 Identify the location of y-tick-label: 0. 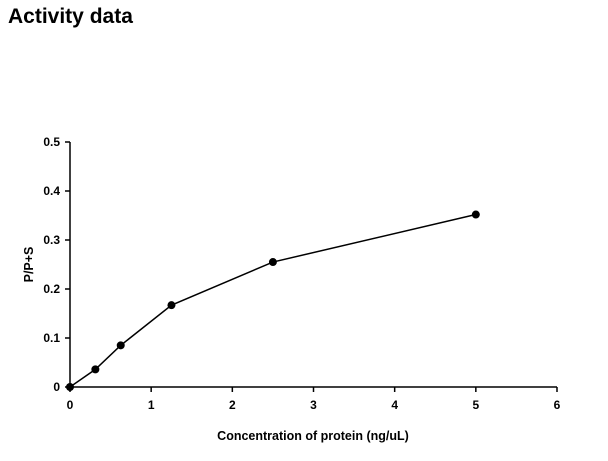
(56, 387).